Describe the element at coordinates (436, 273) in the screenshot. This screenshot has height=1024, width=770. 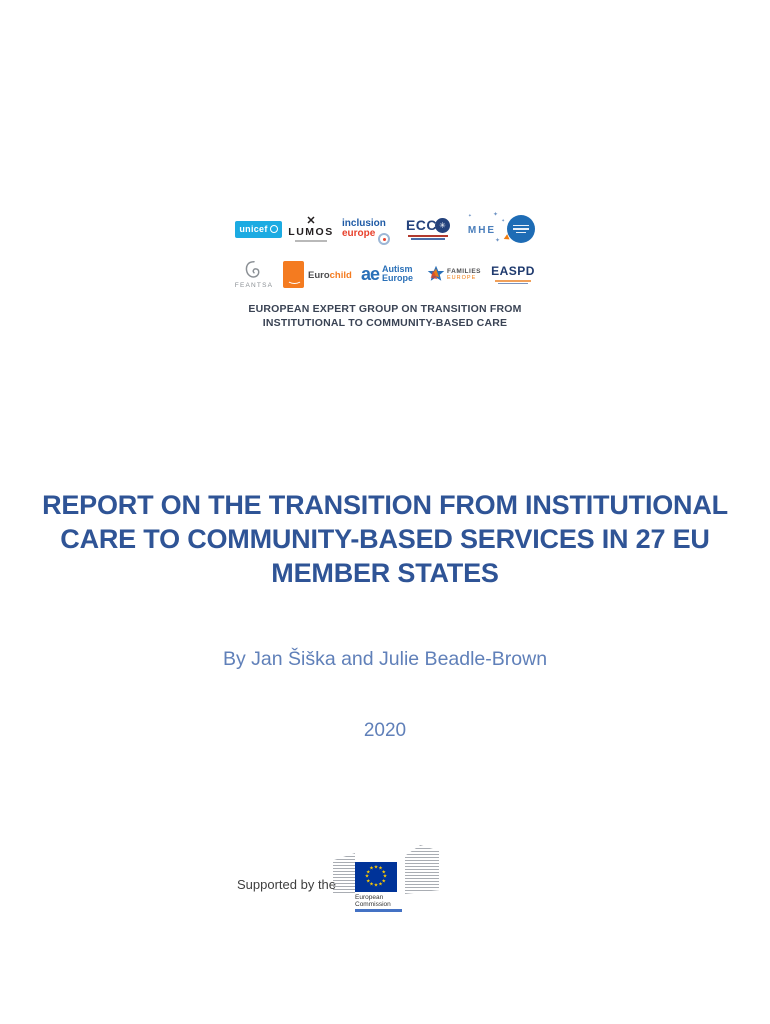
I see `families-europe-star-icon` at that location.